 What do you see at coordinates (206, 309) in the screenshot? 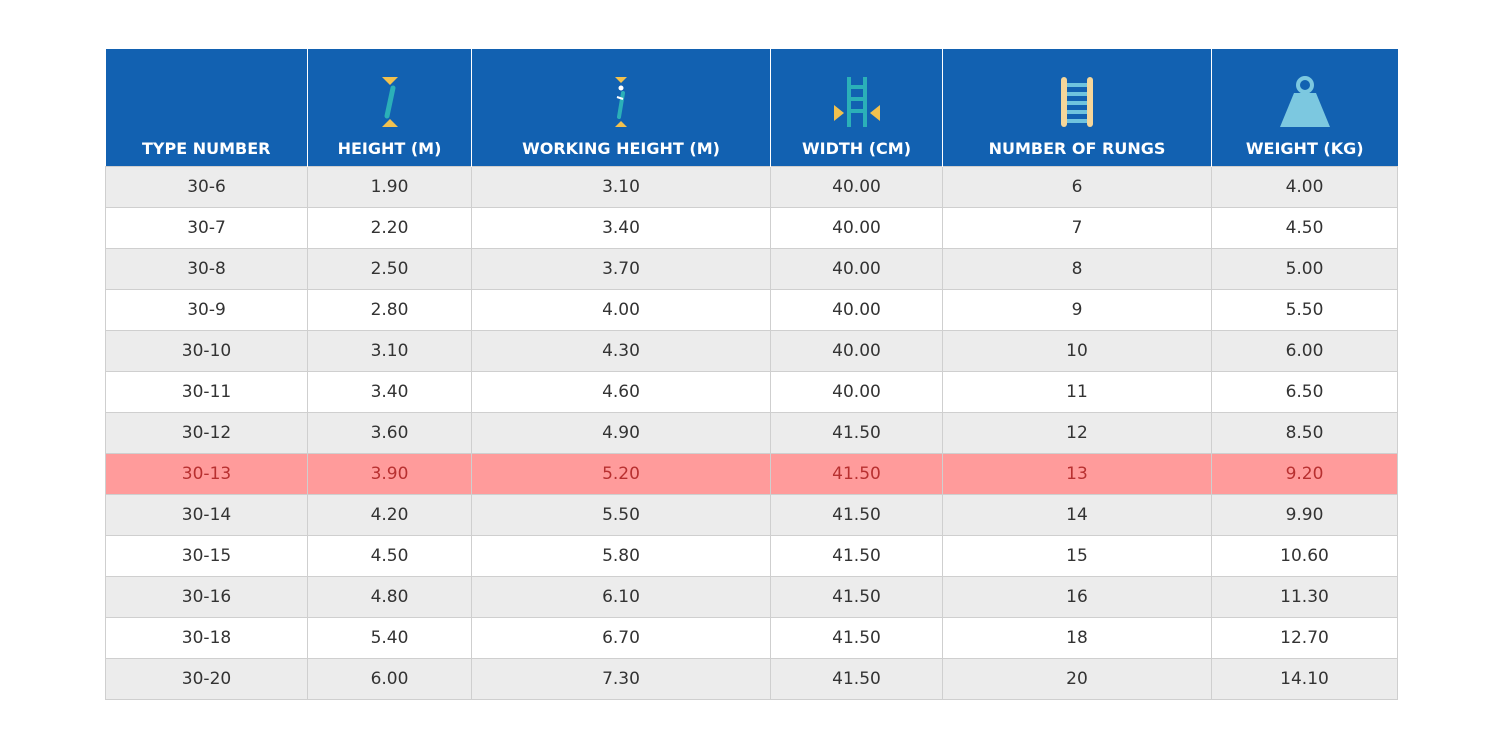
I see `table-cell: 30-9` at bounding box center [206, 309].